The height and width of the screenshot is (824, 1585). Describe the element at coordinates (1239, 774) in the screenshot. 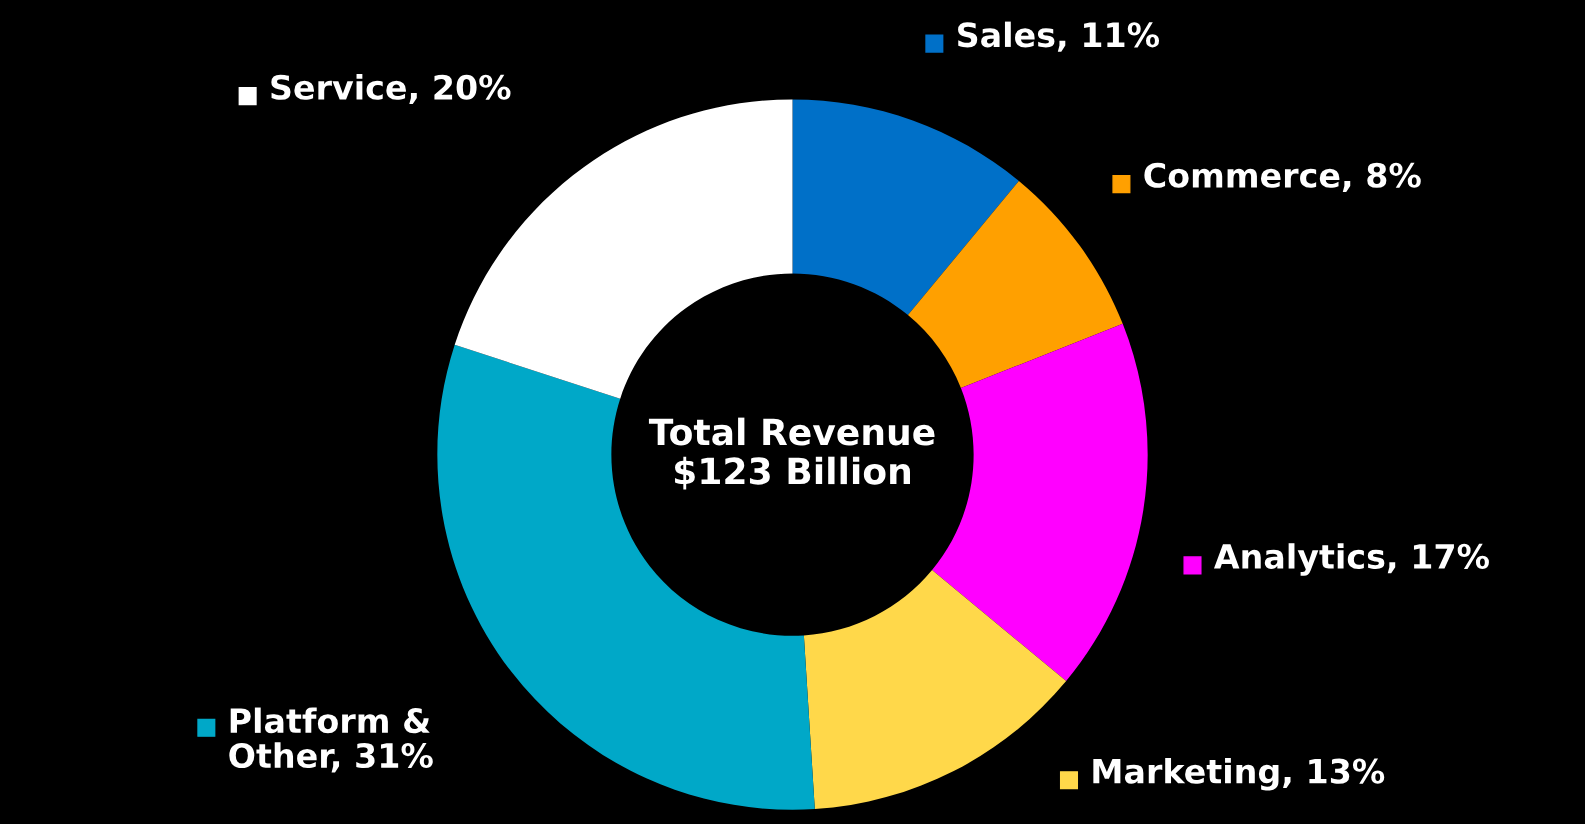

I see `legend-label: Marketing, 13%` at that location.